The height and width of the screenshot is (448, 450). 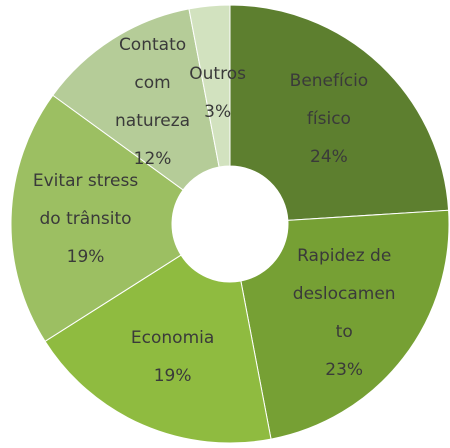 I want to click on data-label: Outros 3%, so click(x=218, y=93).